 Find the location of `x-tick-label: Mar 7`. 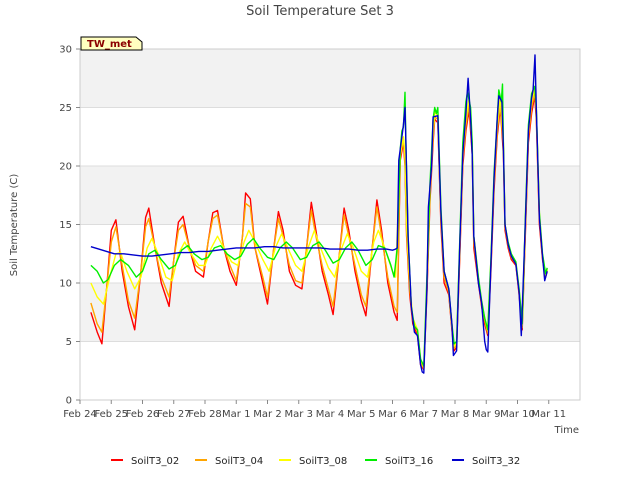

x-tick-label: Mar 7 is located at coordinates (424, 414).